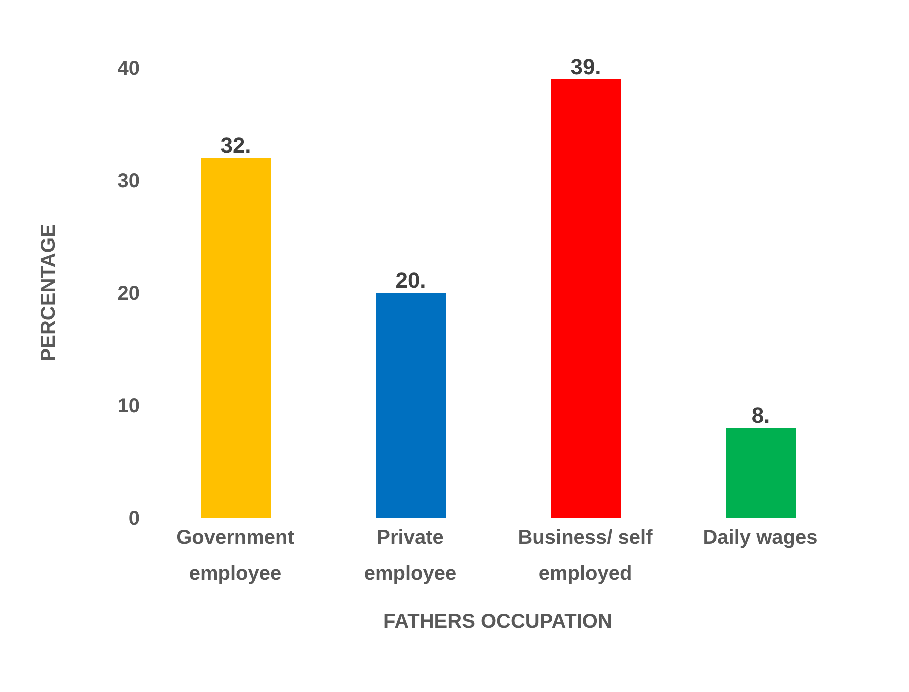 The width and height of the screenshot is (909, 692). Describe the element at coordinates (761, 415) in the screenshot. I see `data-label: 8.` at that location.